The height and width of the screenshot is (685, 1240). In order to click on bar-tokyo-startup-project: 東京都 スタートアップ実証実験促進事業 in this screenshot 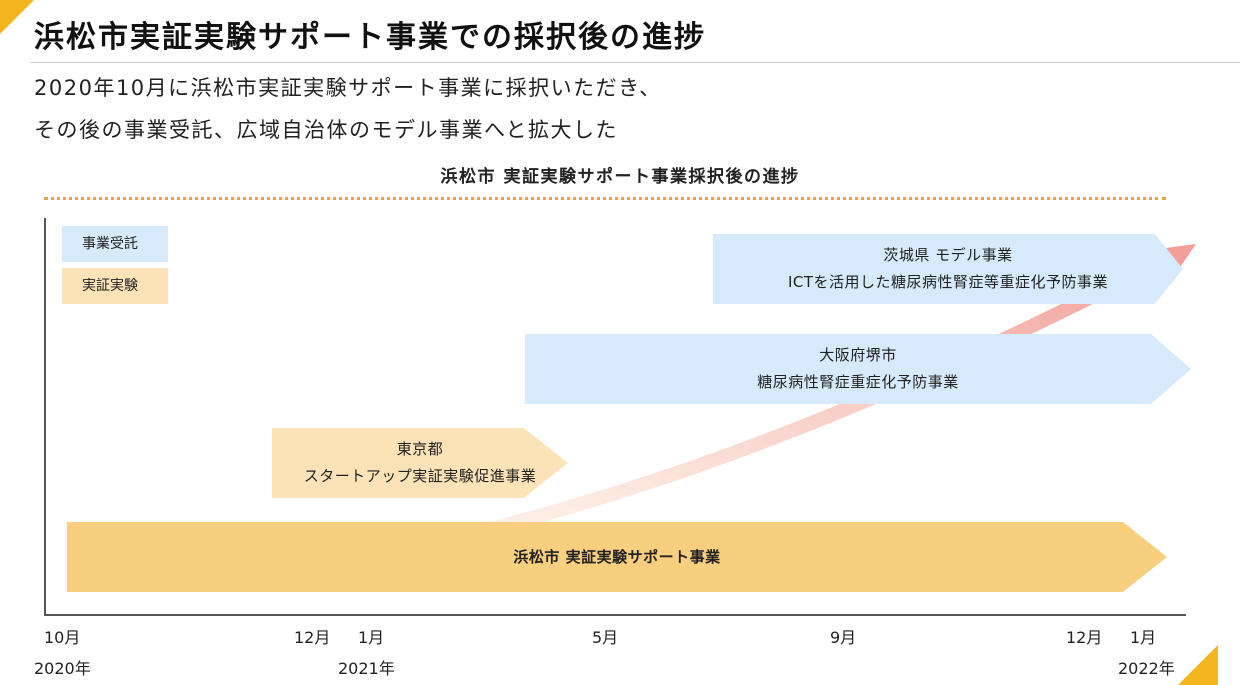, I will do `click(420, 463)`.